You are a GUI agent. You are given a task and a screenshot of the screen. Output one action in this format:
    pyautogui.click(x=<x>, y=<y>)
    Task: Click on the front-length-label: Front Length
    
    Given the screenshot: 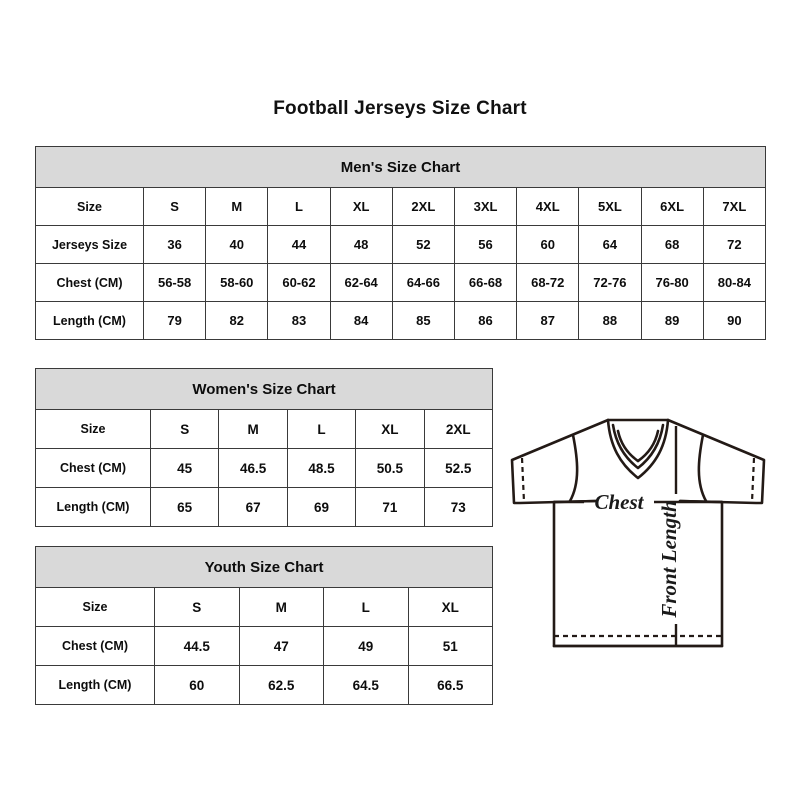 What is the action you would take?
    pyautogui.click(x=669, y=559)
    